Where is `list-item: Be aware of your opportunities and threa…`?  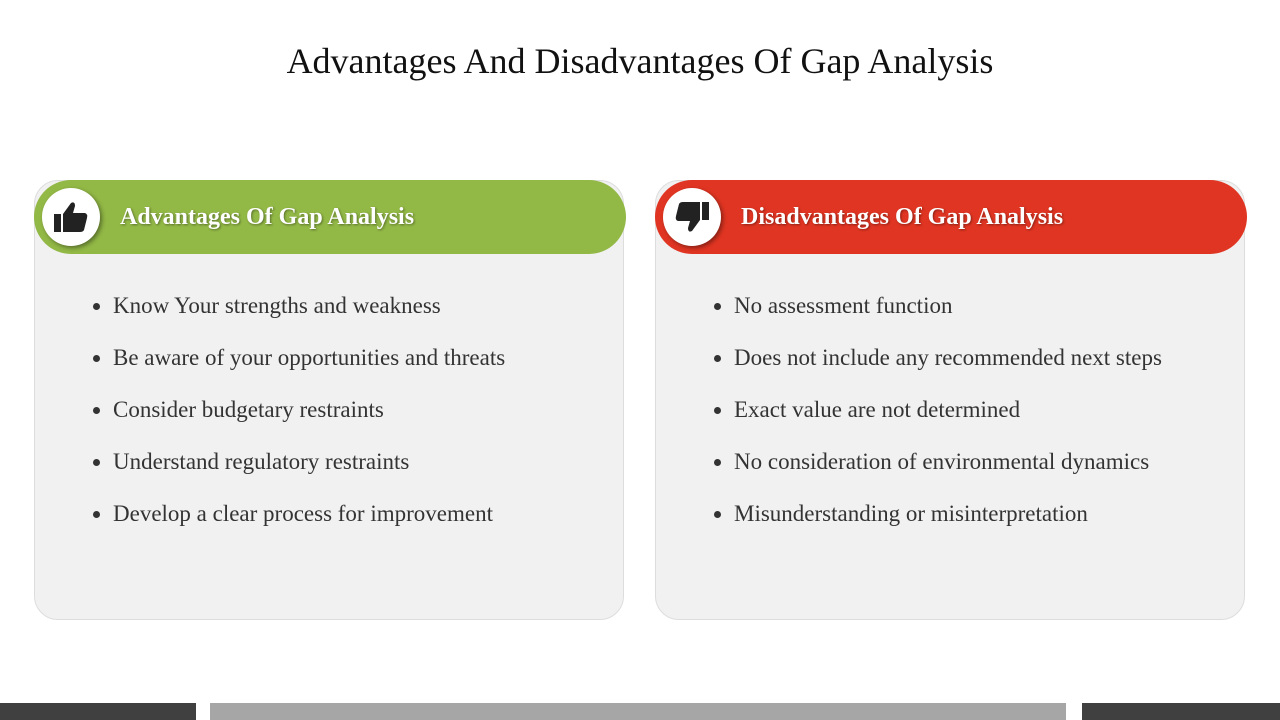
list-item: Be aware of your opportunities and threa… is located at coordinates (363, 357).